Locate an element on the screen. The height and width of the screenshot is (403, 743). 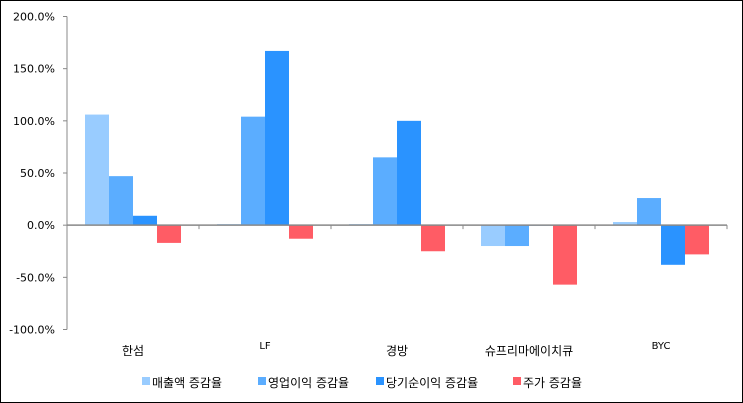
y-tick-label: 100.0% is located at coordinates (34, 121).